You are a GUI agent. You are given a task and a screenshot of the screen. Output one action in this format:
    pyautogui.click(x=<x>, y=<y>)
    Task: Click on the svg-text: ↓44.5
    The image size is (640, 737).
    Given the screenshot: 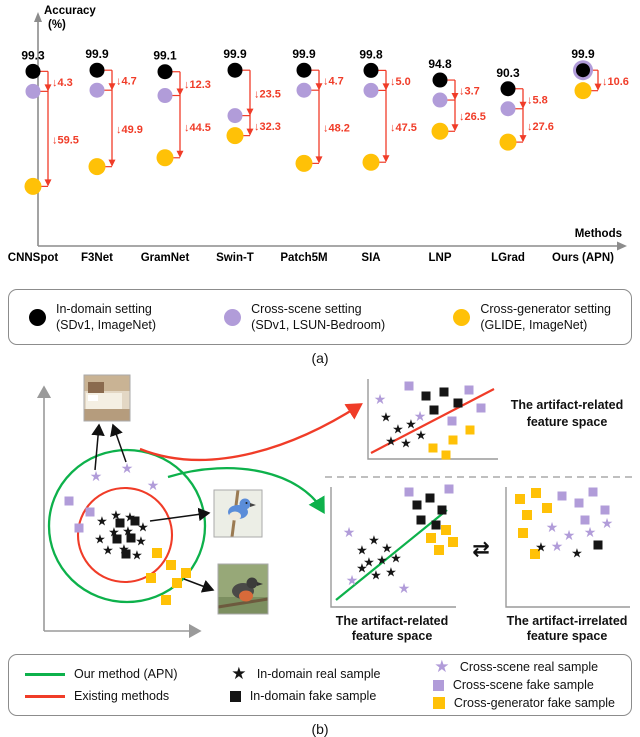 What is the action you would take?
    pyautogui.click(x=197, y=128)
    